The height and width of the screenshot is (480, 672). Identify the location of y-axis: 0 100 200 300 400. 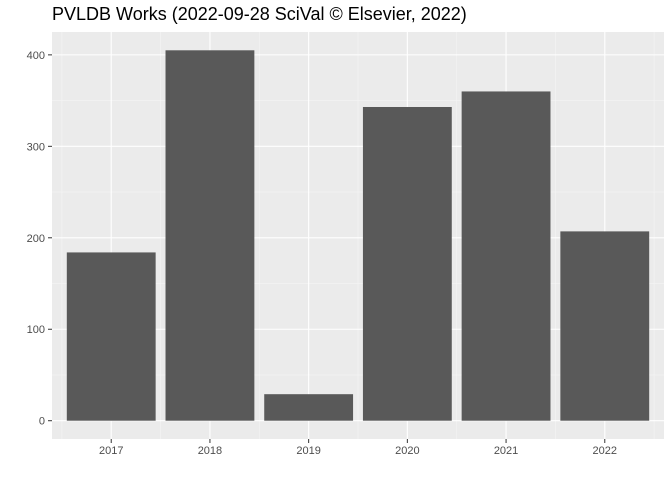
(39, 239).